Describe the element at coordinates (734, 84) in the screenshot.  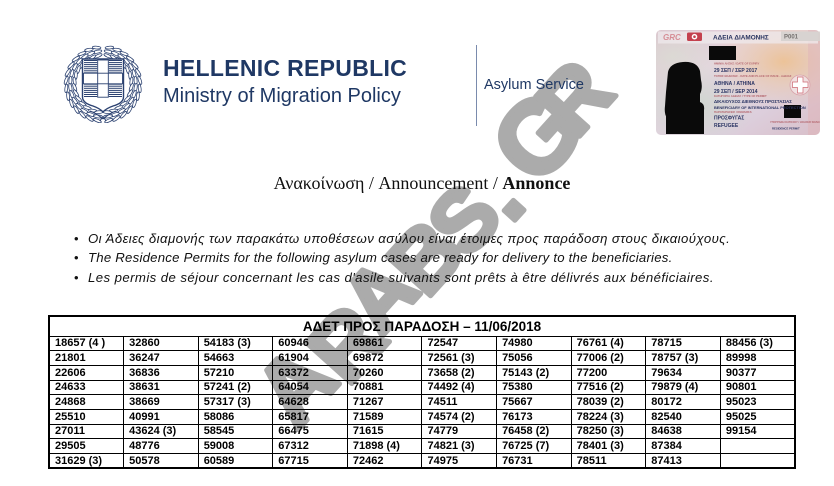
I see `svg-text: ΑΘΗΝΑ / ATHINA` at that location.